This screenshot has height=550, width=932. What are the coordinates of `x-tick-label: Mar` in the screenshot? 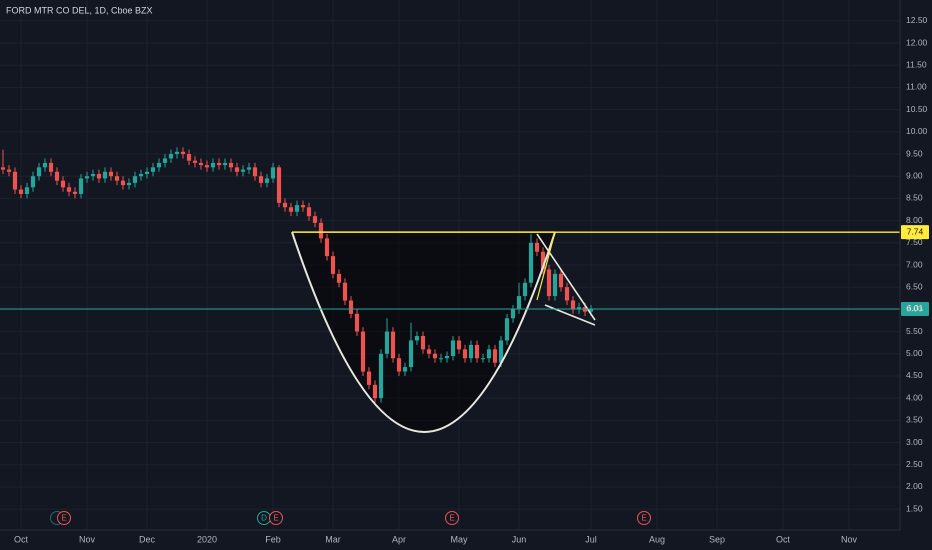 It's located at (333, 539).